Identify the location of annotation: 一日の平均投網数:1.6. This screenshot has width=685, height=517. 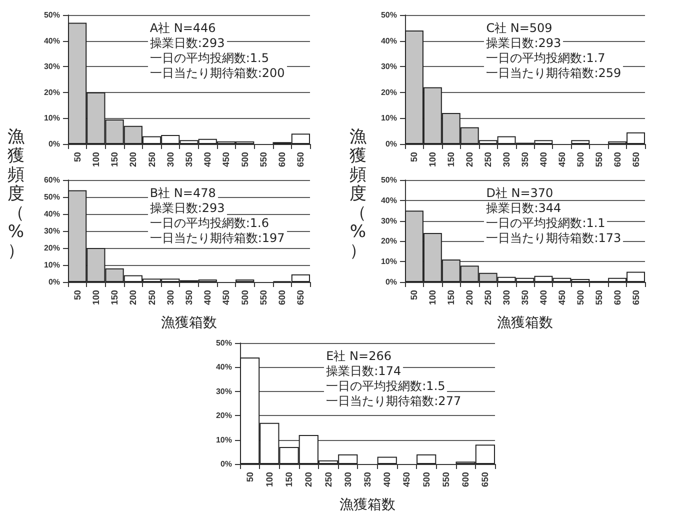
(209, 223).